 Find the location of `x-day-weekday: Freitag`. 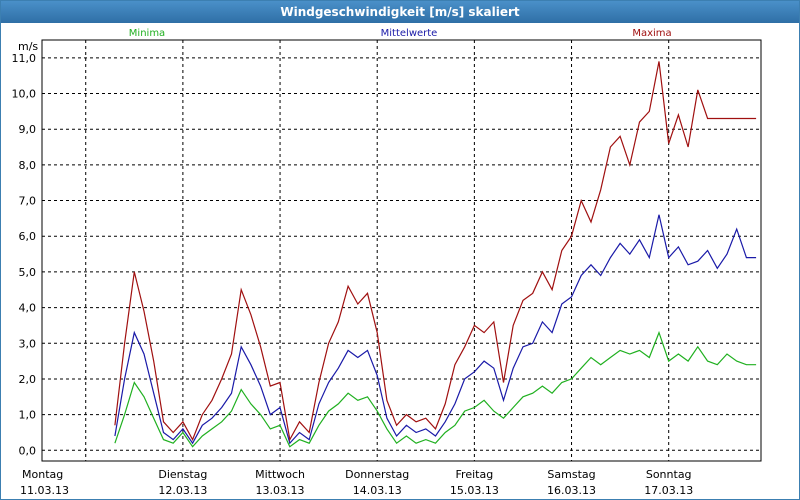

x-day-weekday: Freitag is located at coordinates (475, 474).